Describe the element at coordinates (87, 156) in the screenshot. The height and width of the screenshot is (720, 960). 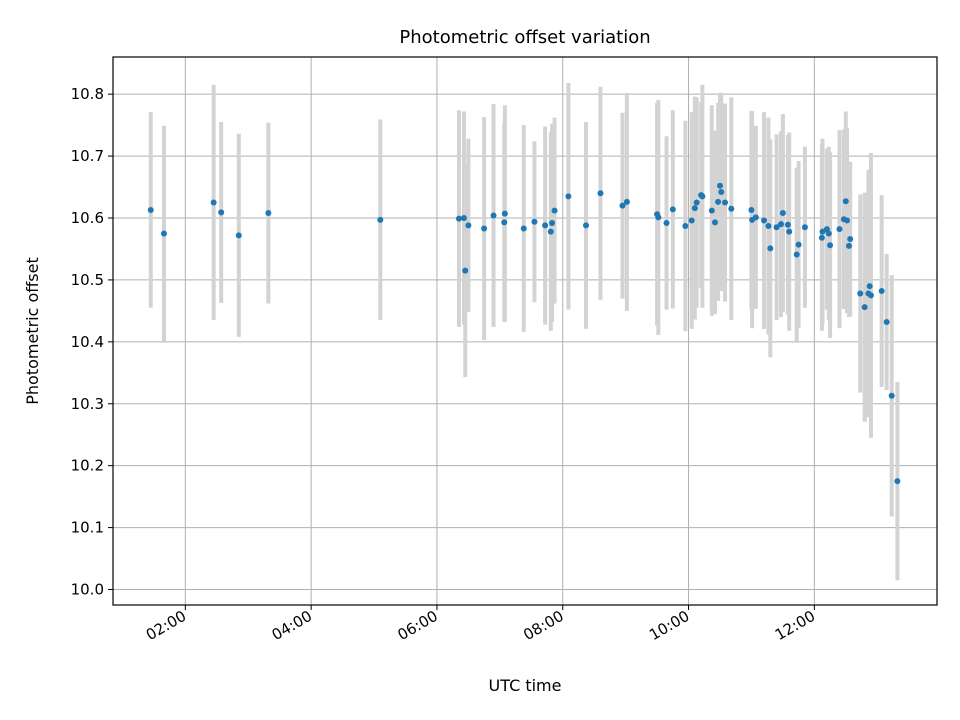
I see `y-tick-label: 10.7` at that location.